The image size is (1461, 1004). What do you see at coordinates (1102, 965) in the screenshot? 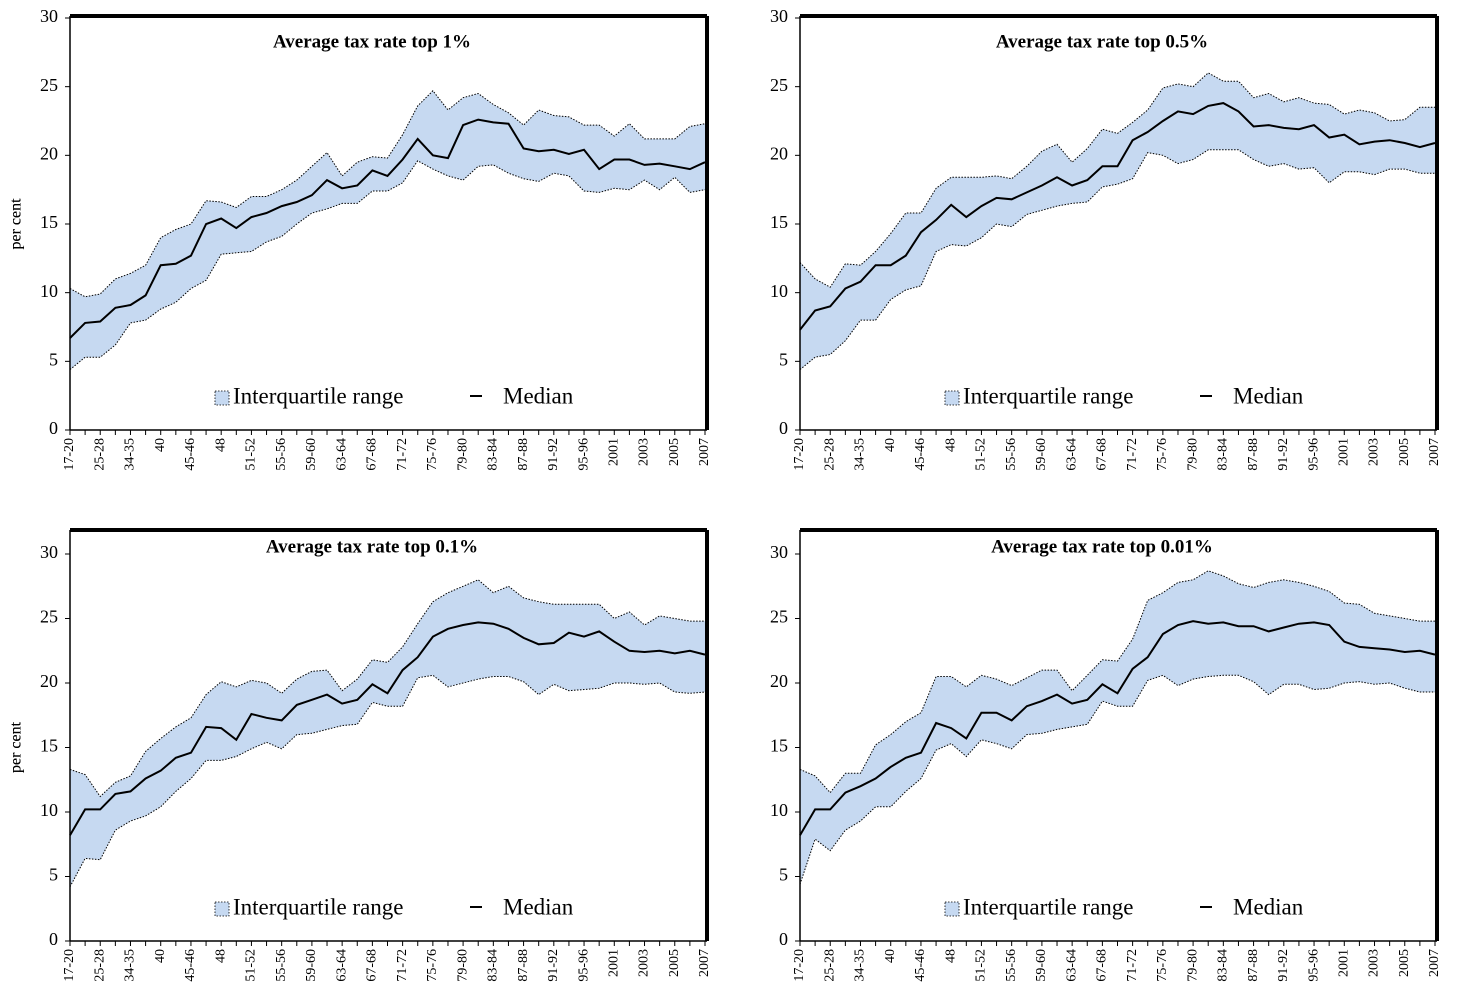
I see `x-tick-label: 67-68` at bounding box center [1102, 965].